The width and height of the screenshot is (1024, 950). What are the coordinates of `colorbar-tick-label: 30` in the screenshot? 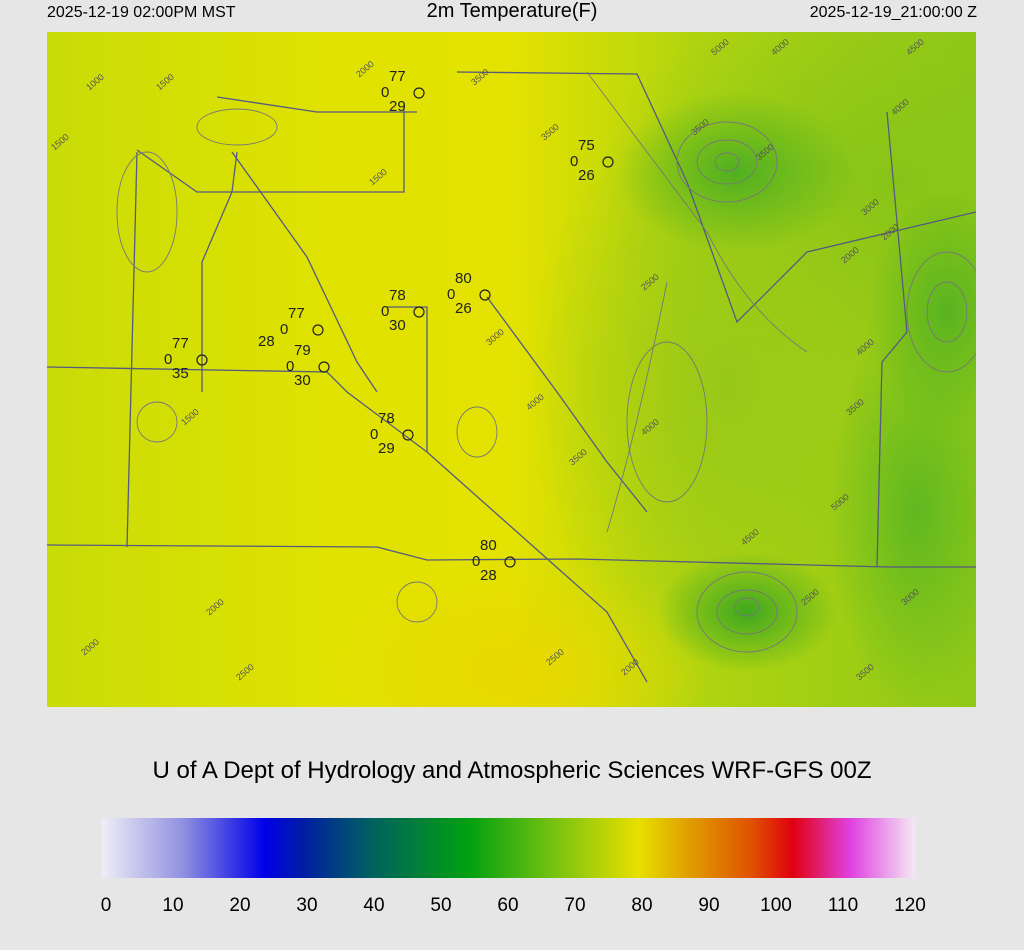 It's located at (307, 905).